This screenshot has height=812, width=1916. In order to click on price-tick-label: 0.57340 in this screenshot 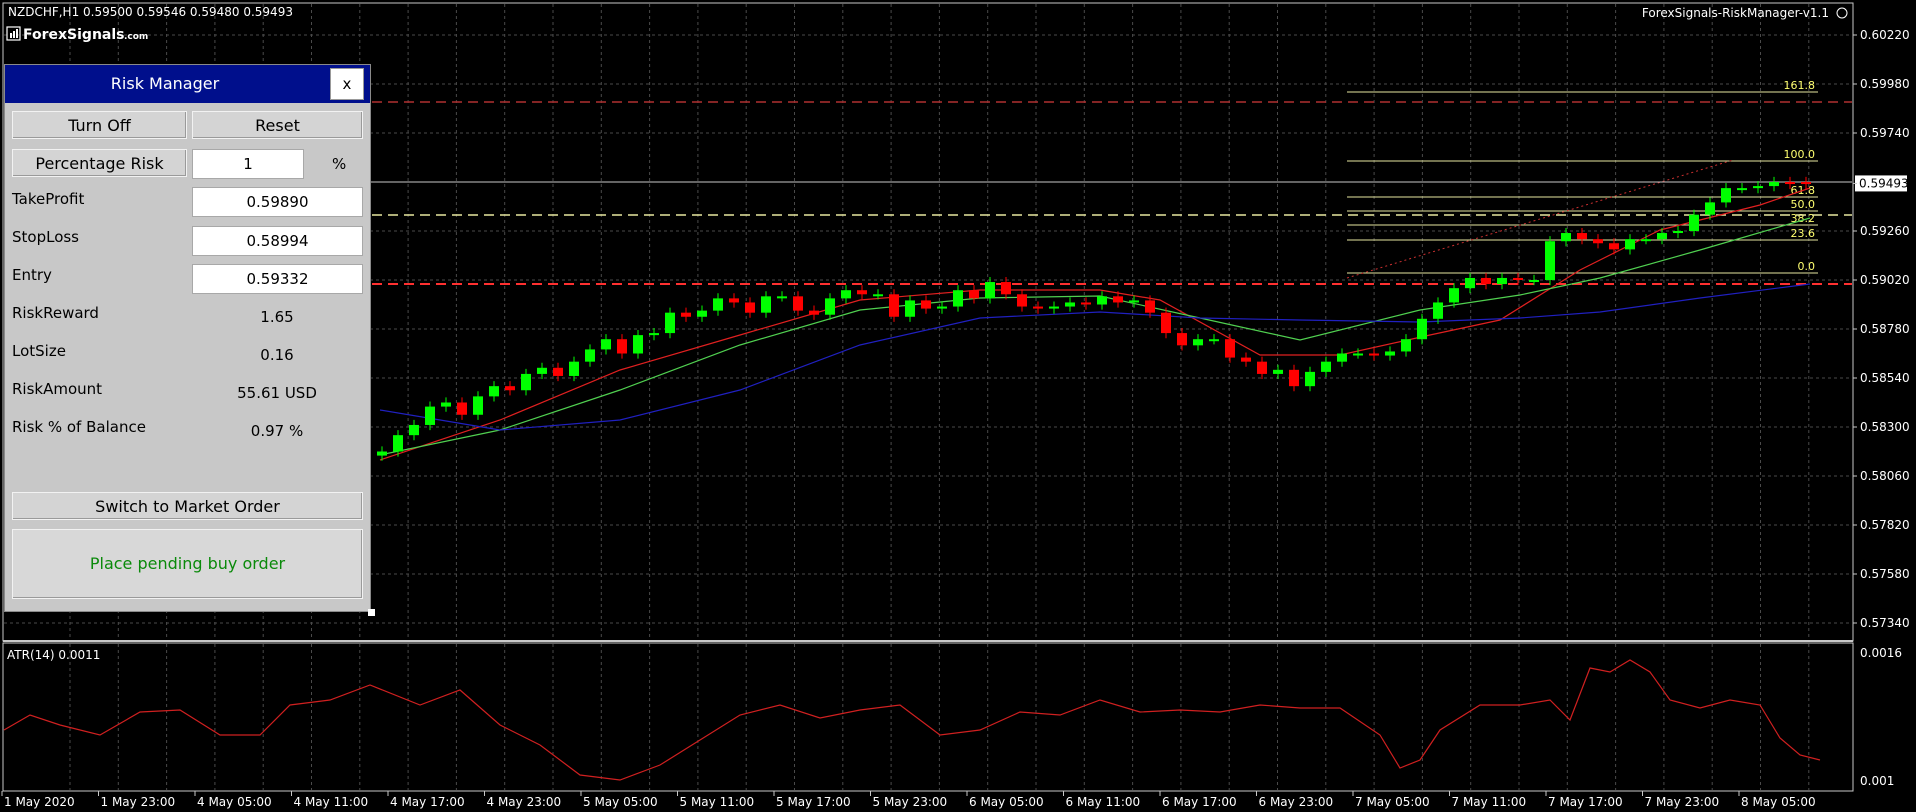, I will do `click(1885, 623)`.